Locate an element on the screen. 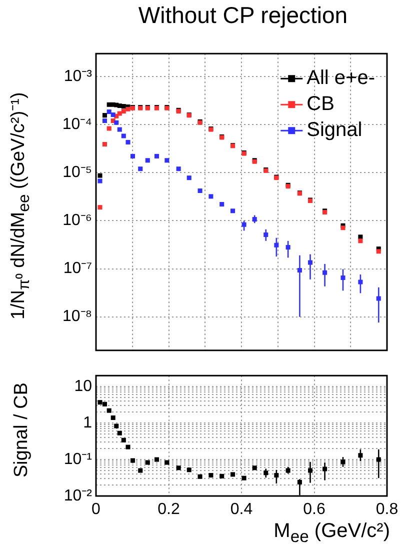 Image resolution: width=403 pixels, height=547 pixels. y-tick-label: 1 is located at coordinates (87, 423).